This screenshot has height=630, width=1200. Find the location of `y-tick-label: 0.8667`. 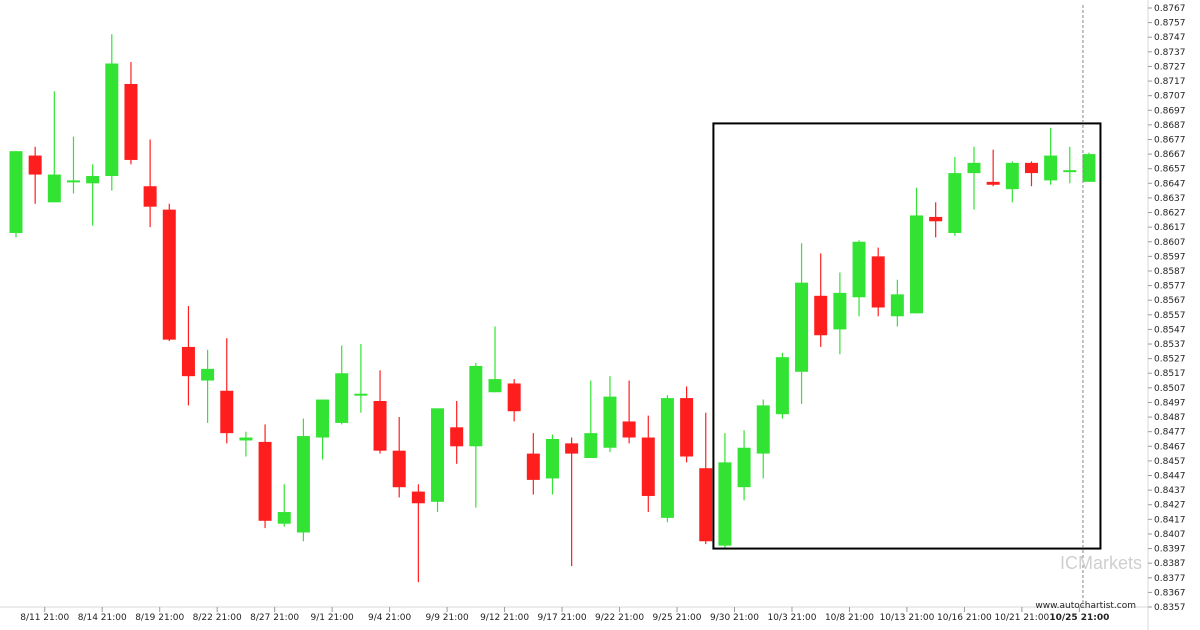

y-tick-label: 0.8667 is located at coordinates (1170, 155).